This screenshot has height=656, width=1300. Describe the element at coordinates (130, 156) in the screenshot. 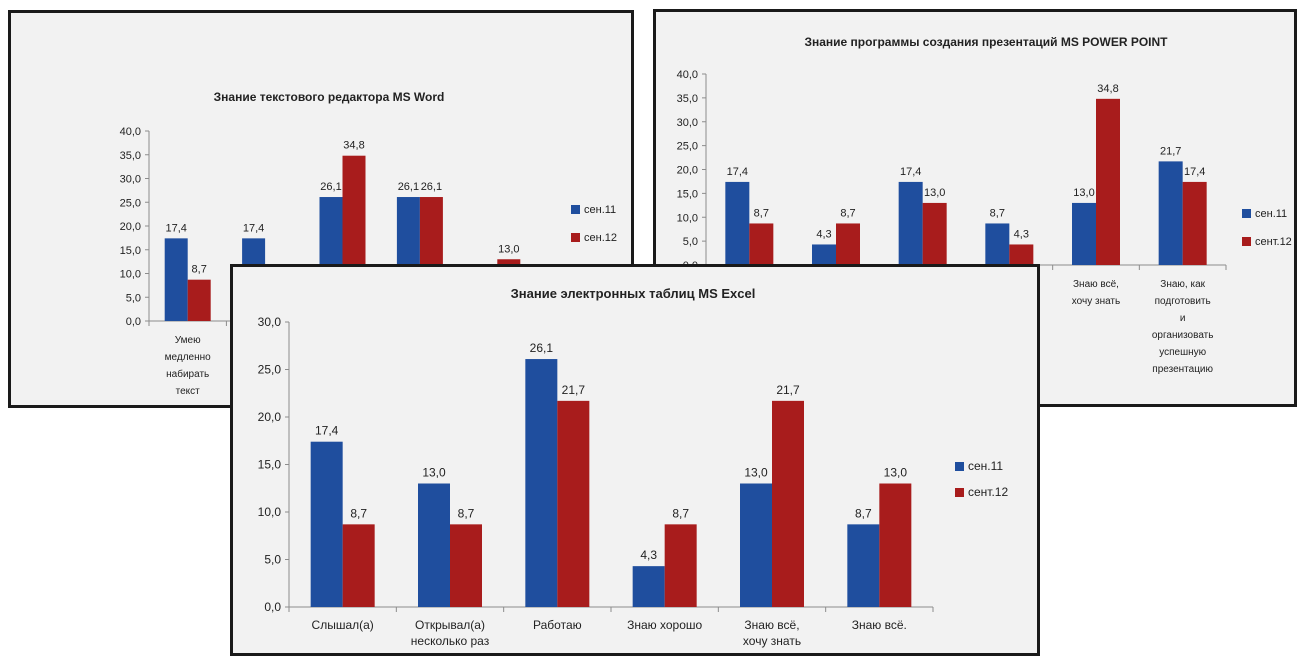

I see `y-tick-label: 35,0` at that location.